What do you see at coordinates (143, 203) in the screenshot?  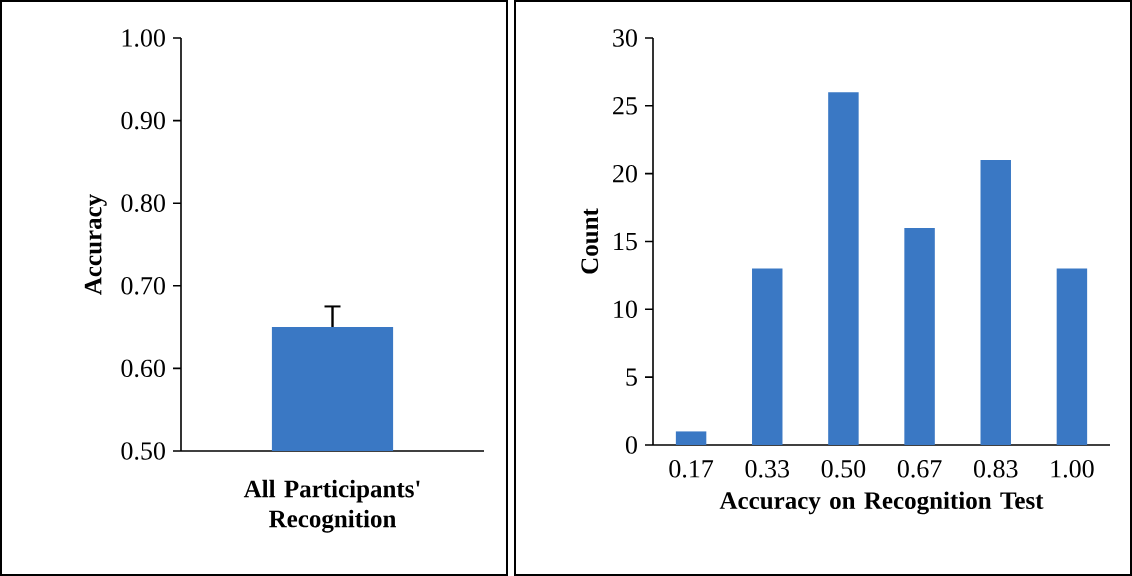 I see `y-tick-label: 0.80` at bounding box center [143, 203].